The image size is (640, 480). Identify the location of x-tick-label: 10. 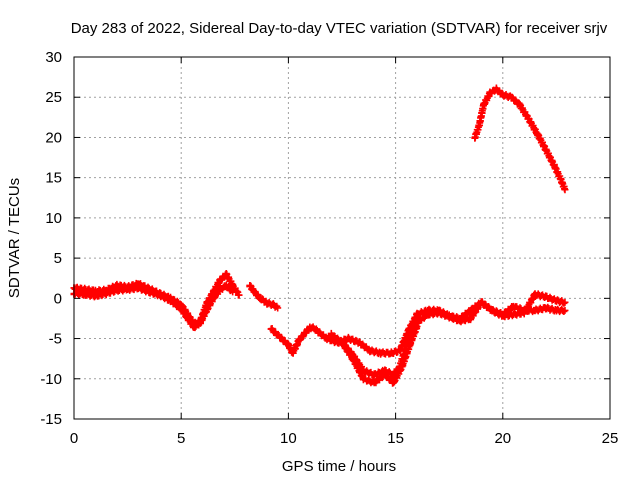
(288, 438).